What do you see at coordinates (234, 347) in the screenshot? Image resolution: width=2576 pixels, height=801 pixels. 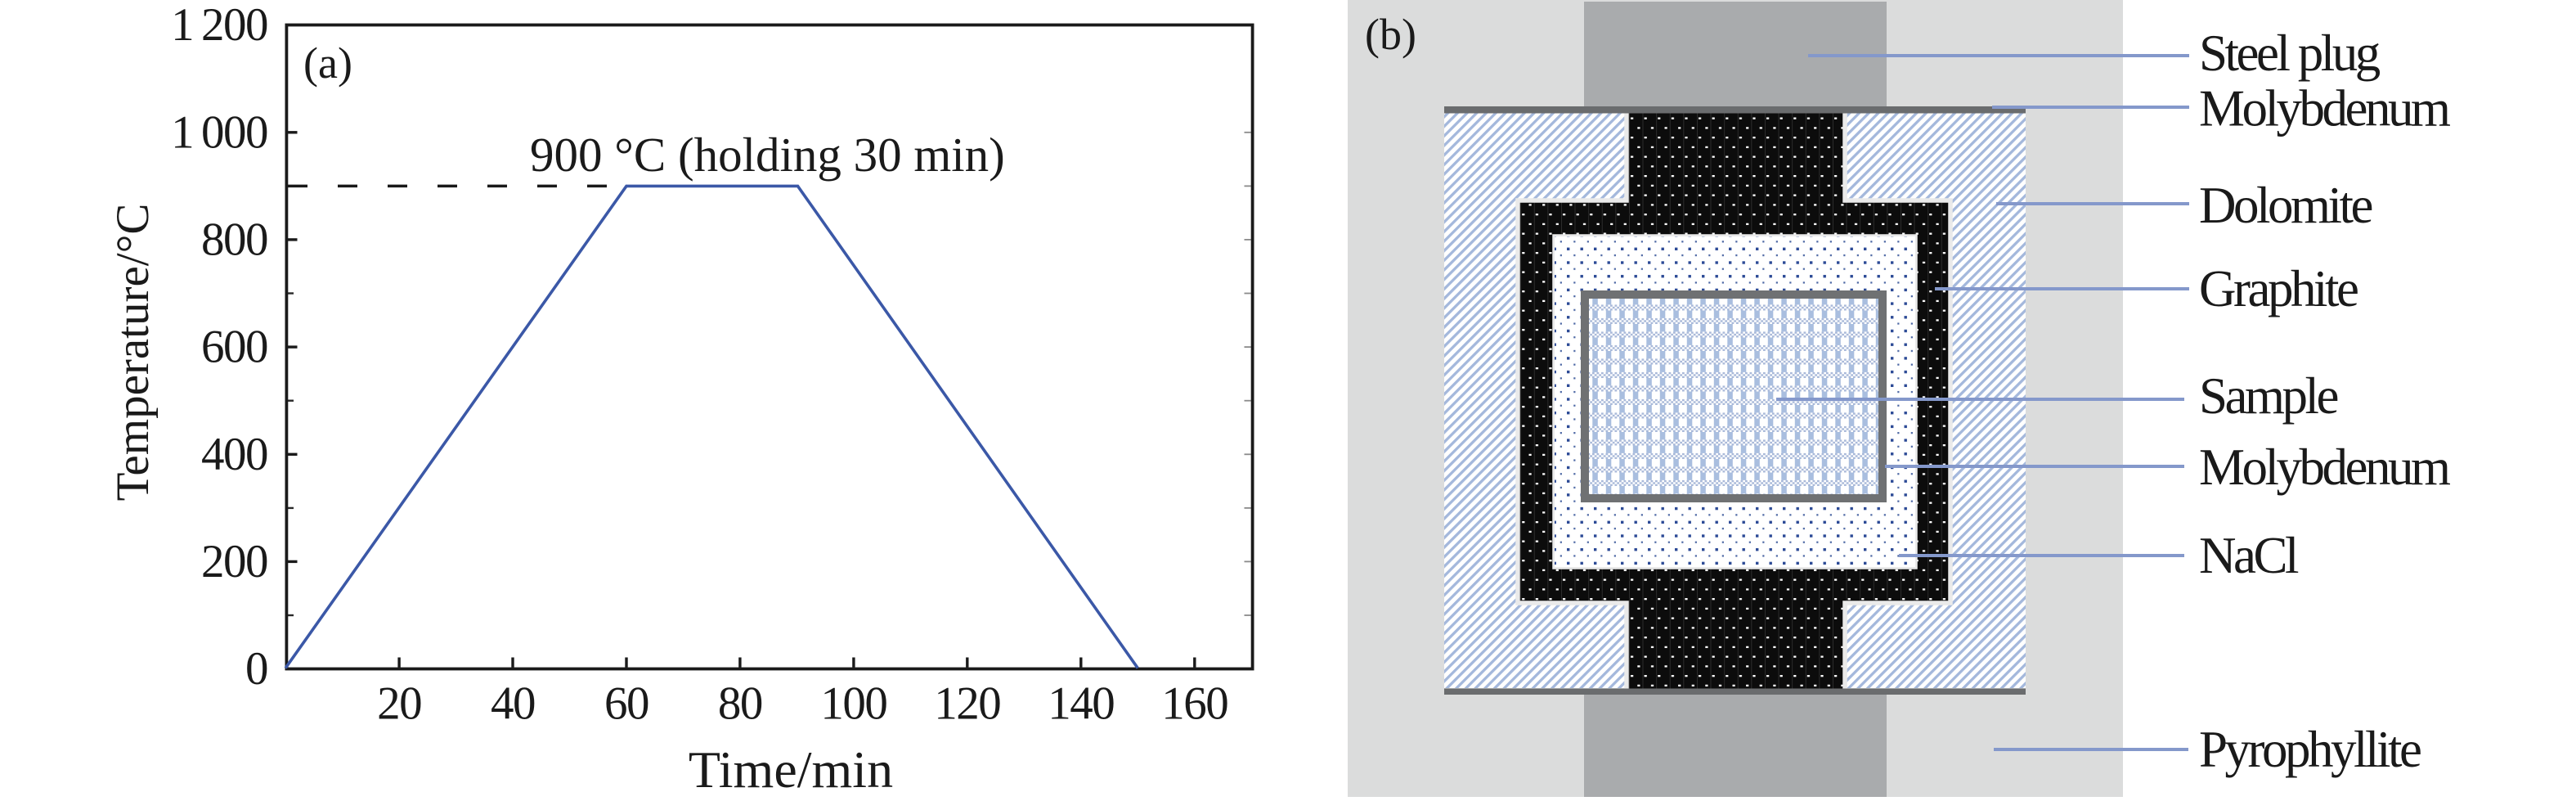 I see `svg-text: 600` at bounding box center [234, 347].